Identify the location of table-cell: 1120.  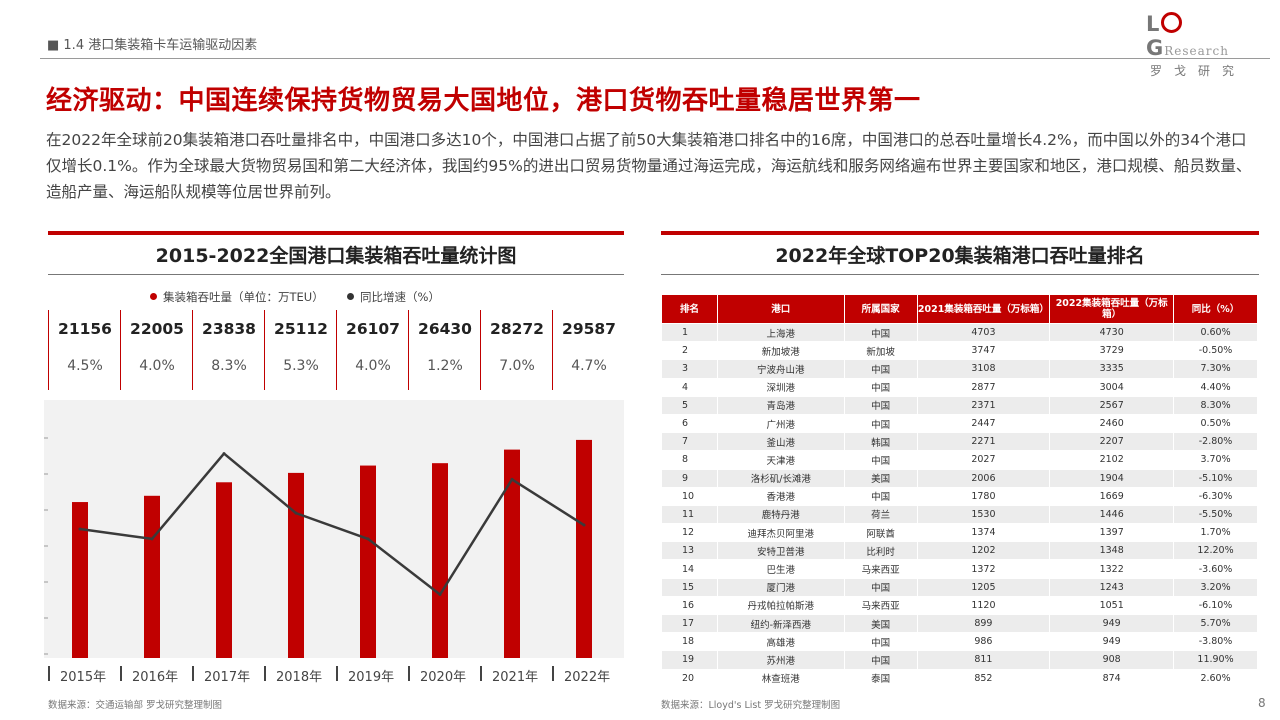
(983, 605).